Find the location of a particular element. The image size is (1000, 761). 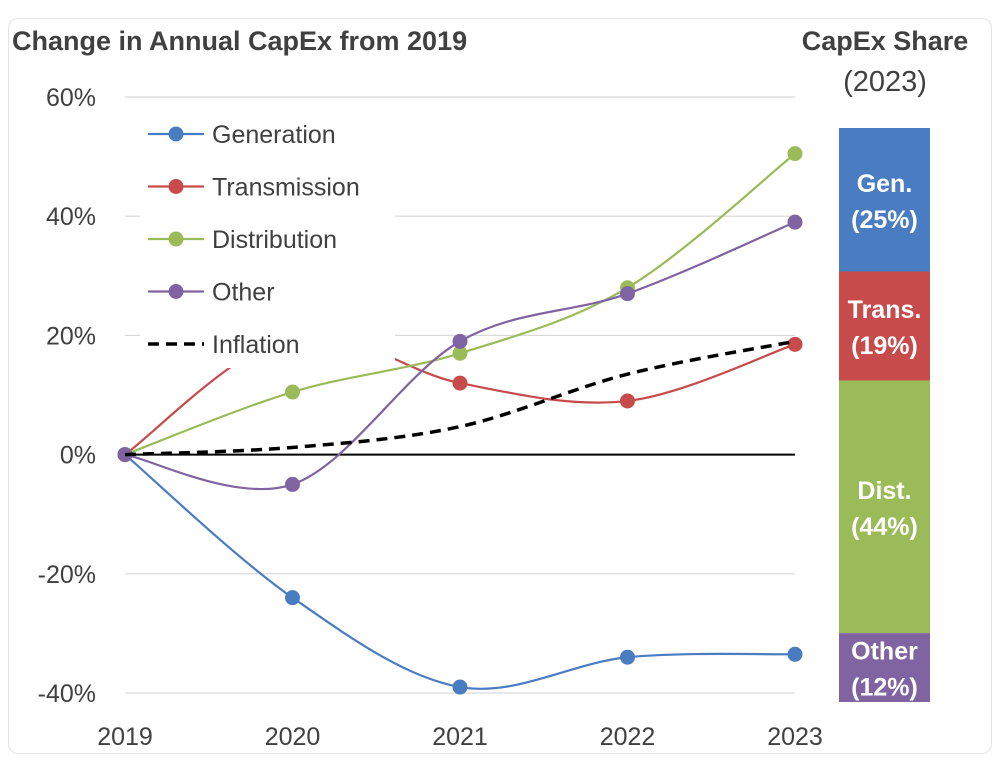

share-segment-percent: (12%) is located at coordinates (884, 688).